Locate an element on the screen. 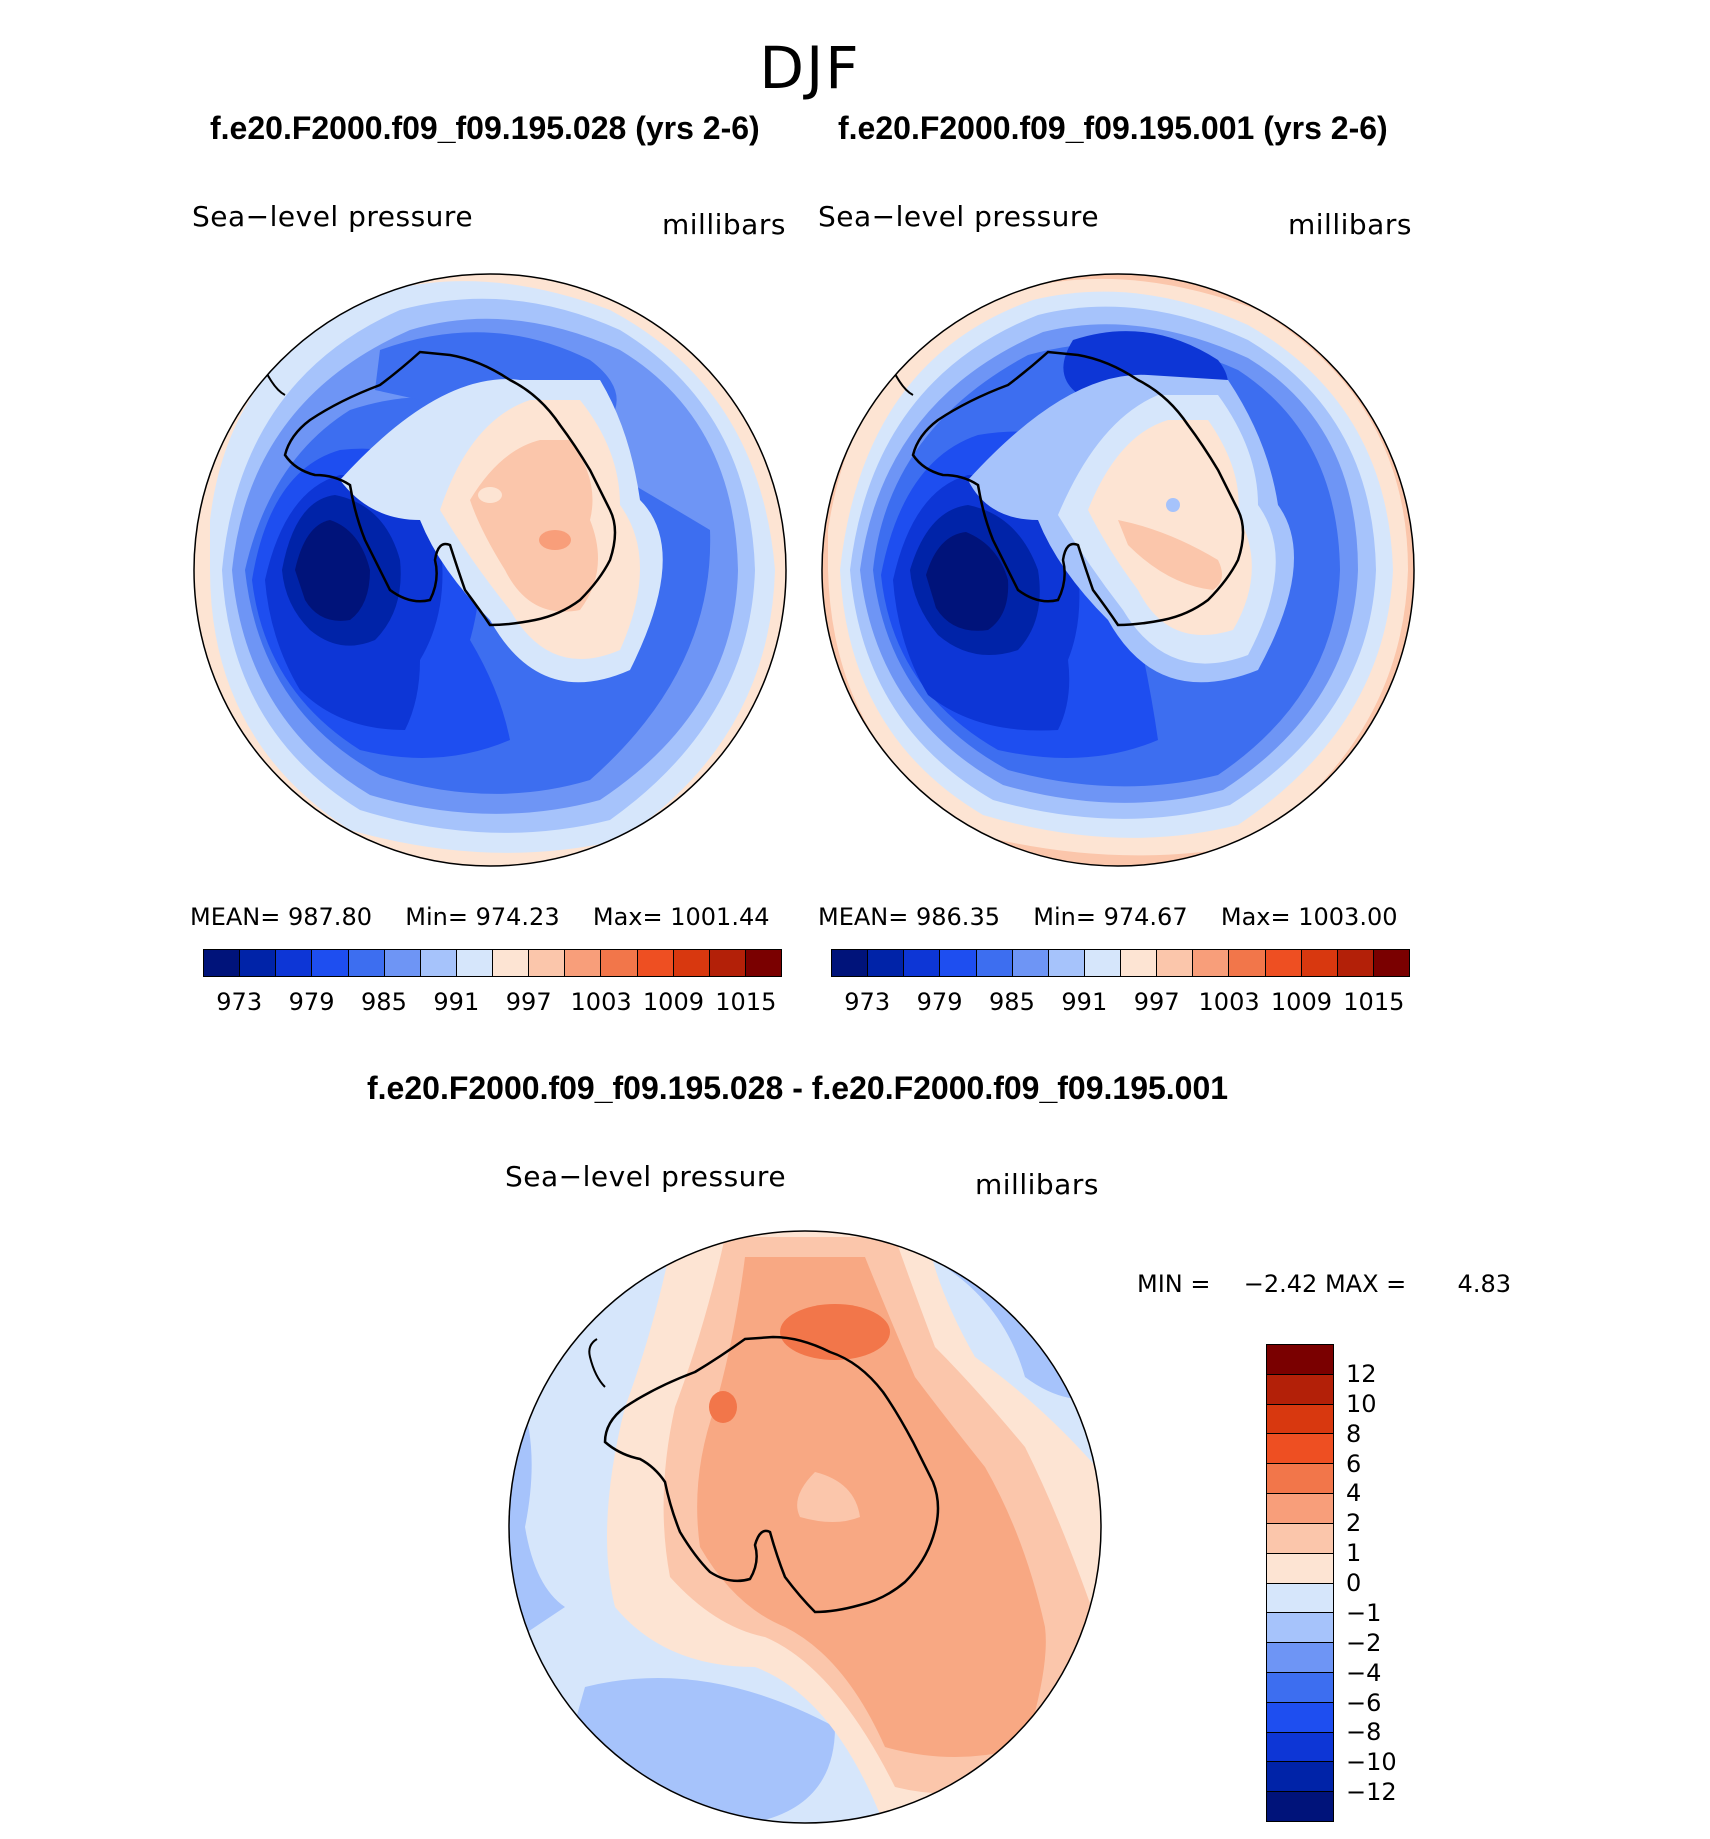 This screenshot has width=1710, height=1839. panel1-map is located at coordinates (490, 570).